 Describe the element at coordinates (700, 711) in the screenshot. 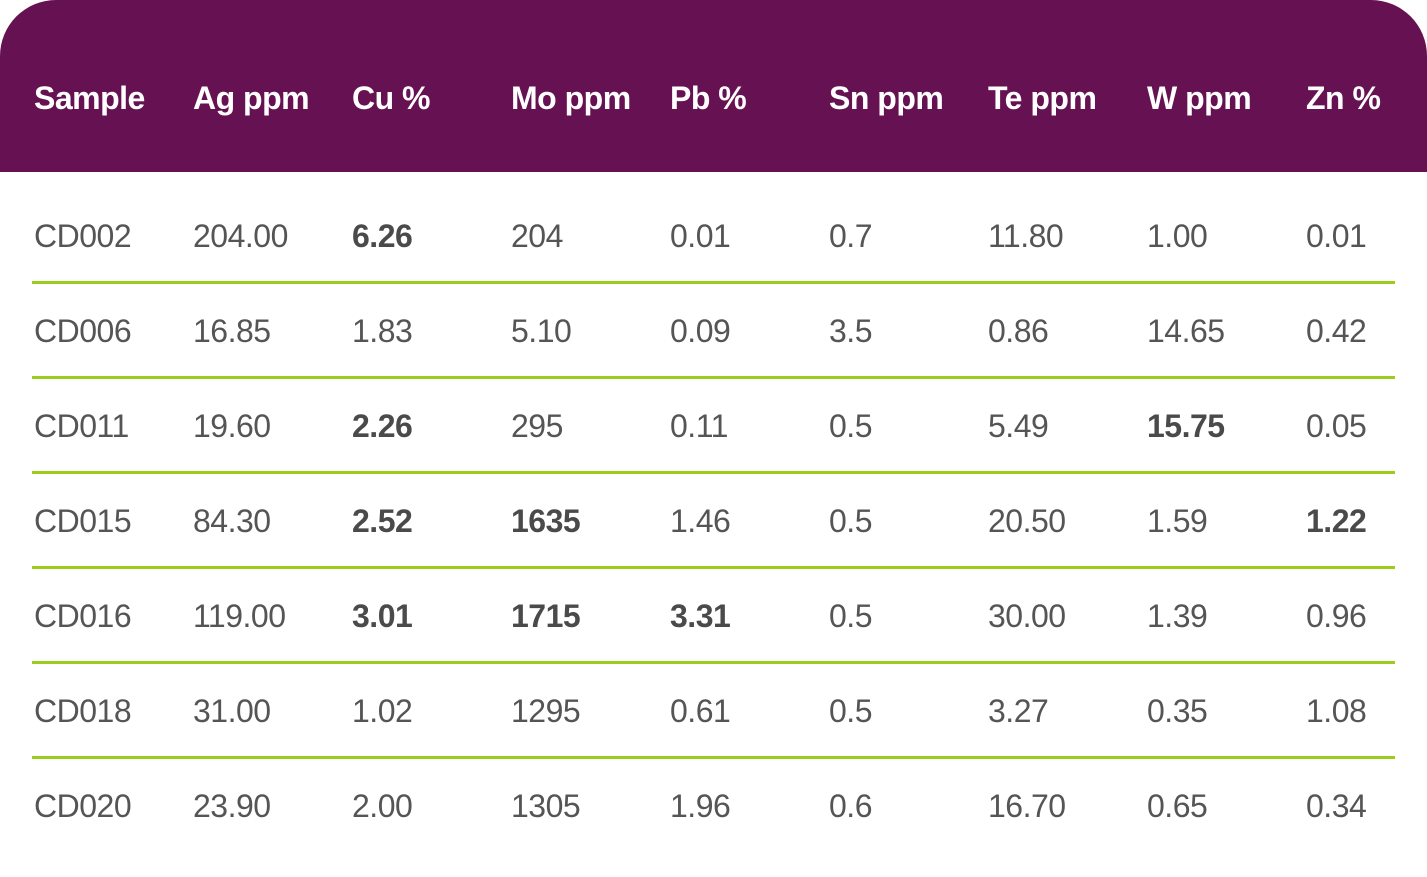

I see `cell-pb-percent: 0.61` at that location.